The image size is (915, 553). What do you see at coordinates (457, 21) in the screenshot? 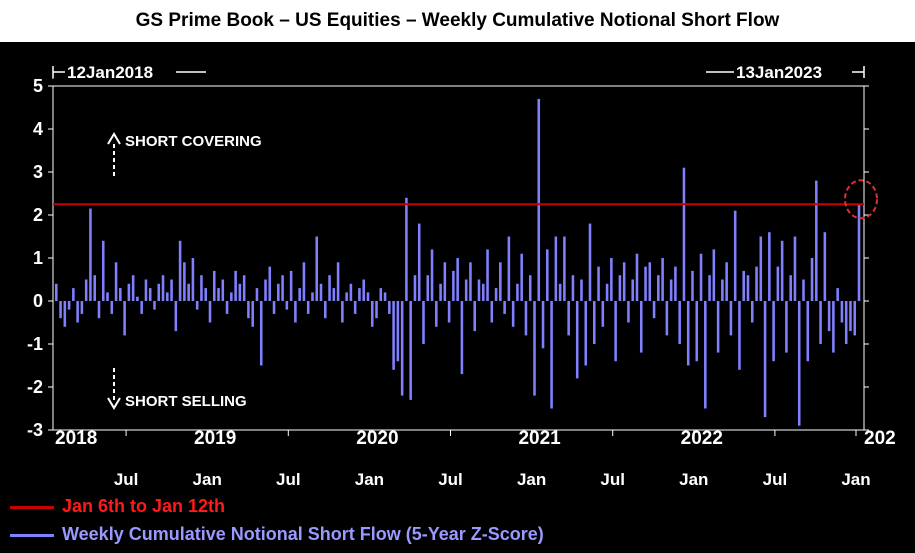
I see `title-bar` at bounding box center [457, 21].